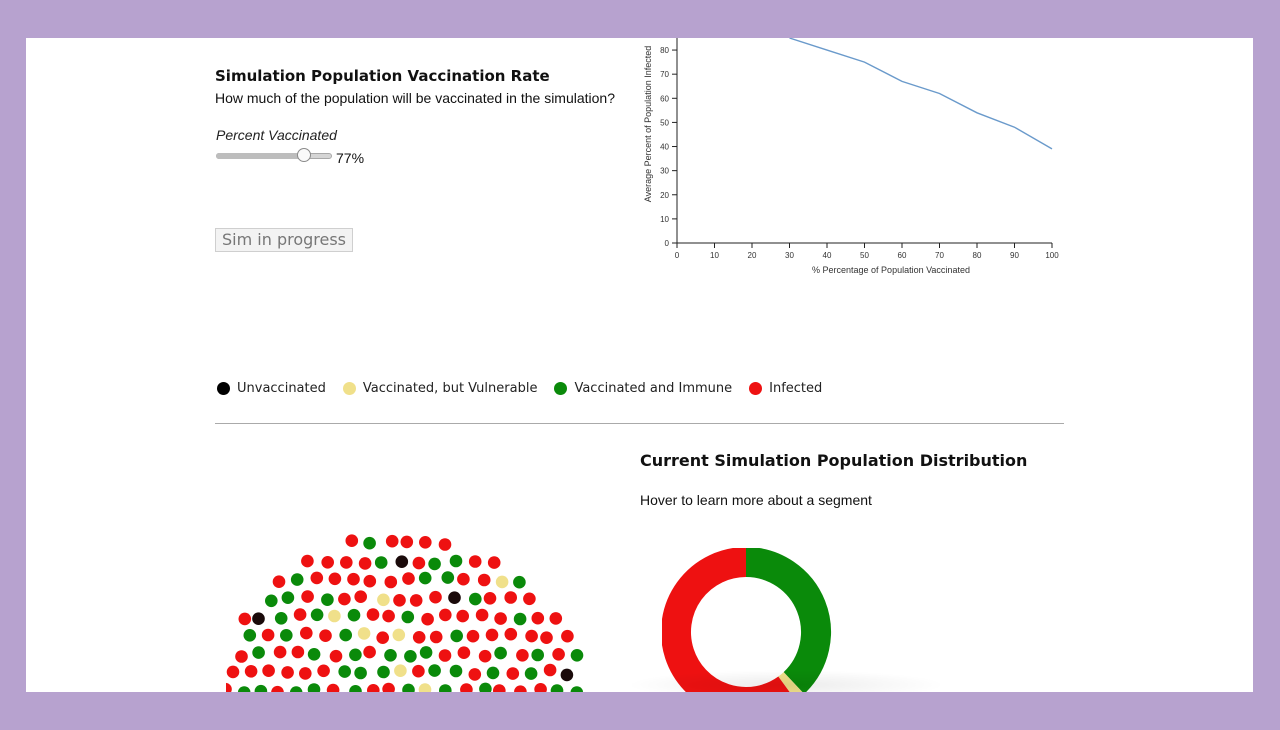 The width and height of the screenshot is (1280, 730). I want to click on population-dot-cluster, so click(426, 565).